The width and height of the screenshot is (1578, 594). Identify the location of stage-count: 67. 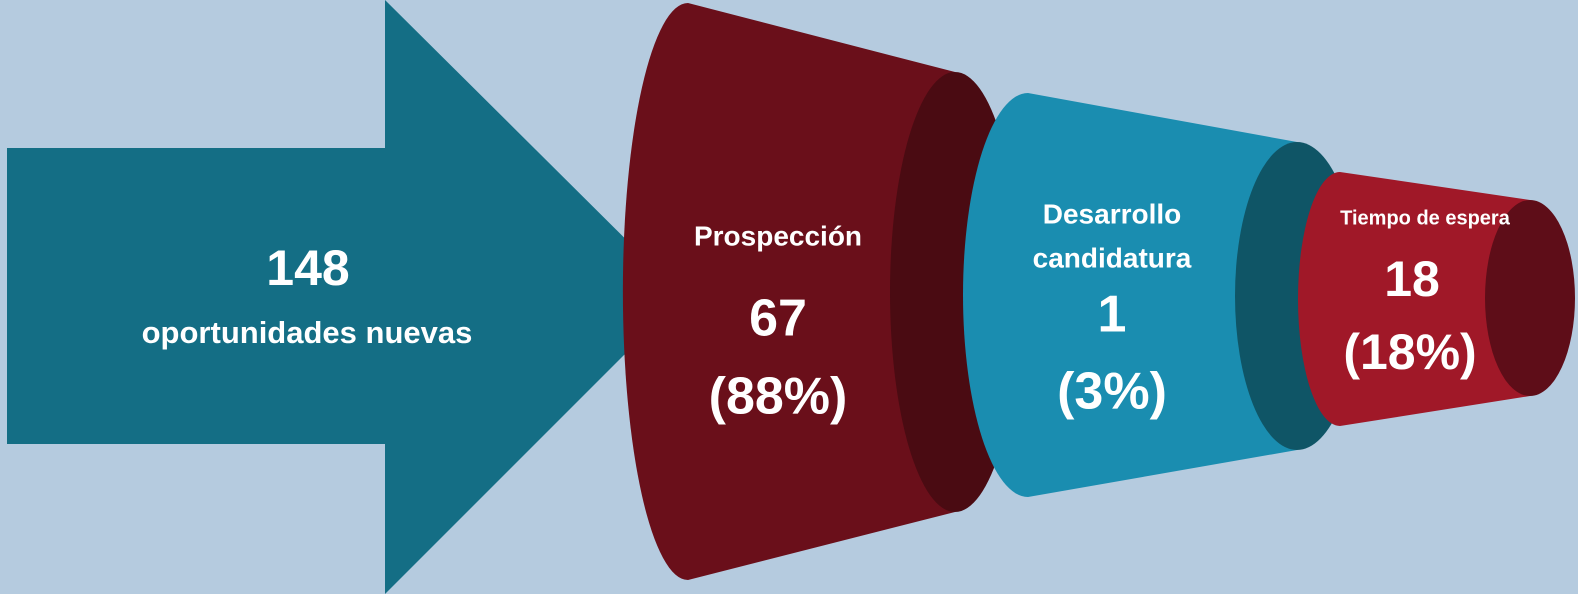
(778, 319).